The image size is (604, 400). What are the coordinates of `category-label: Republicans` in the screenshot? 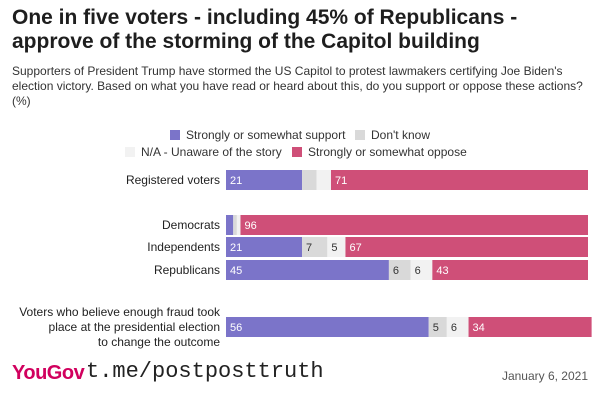 It's located at (187, 270).